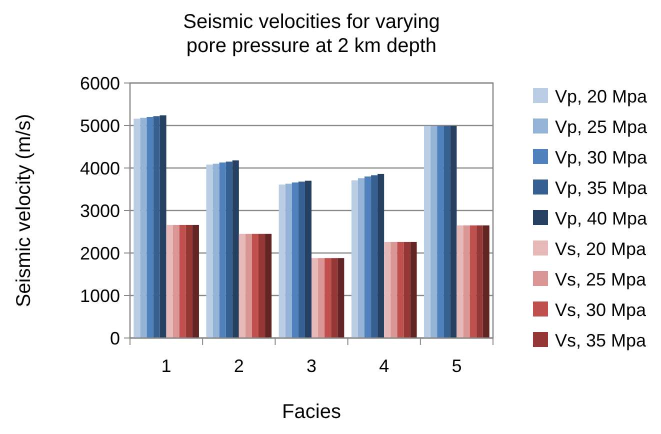  Describe the element at coordinates (115, 338) in the screenshot. I see `y-tick-label: 0` at that location.